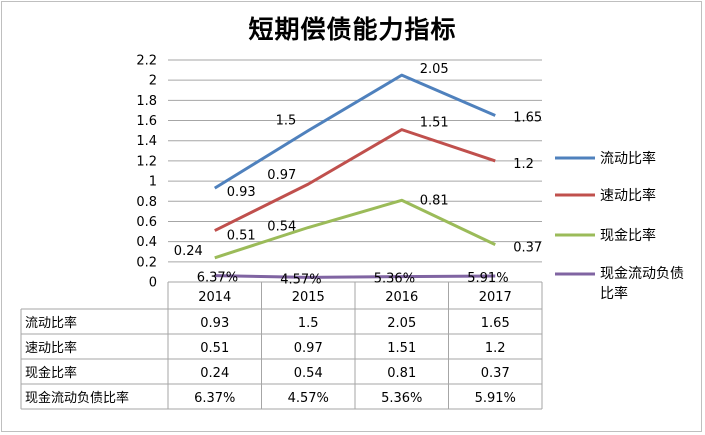  What do you see at coordinates (146, 61) in the screenshot?
I see `y-tick-label: 2.2` at bounding box center [146, 61].